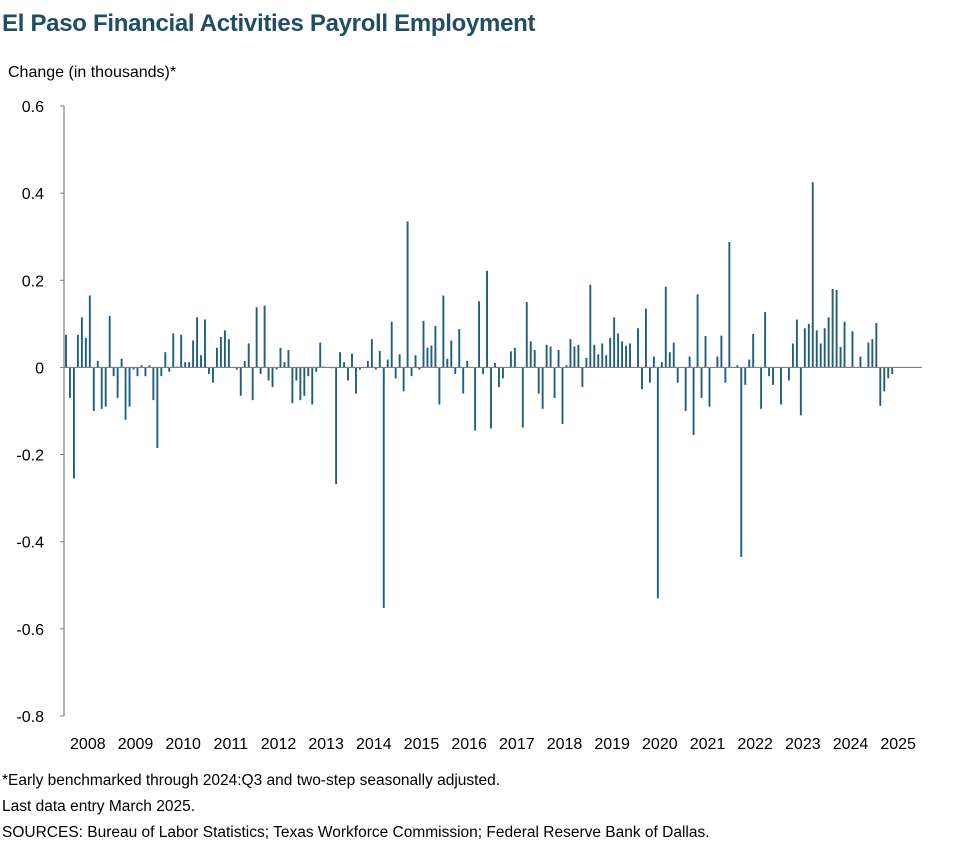 Image resolution: width=977 pixels, height=864 pixels. I want to click on y-axis-label: Change (in thousands)*, so click(92, 72).